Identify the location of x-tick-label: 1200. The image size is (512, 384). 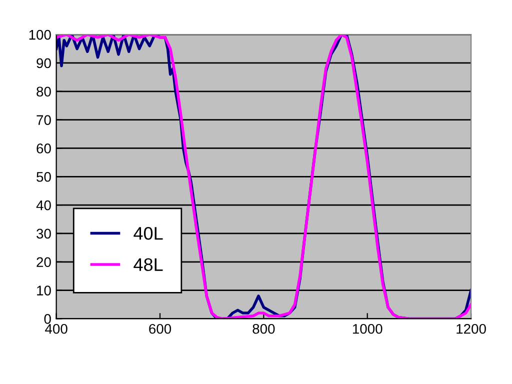
(471, 329).